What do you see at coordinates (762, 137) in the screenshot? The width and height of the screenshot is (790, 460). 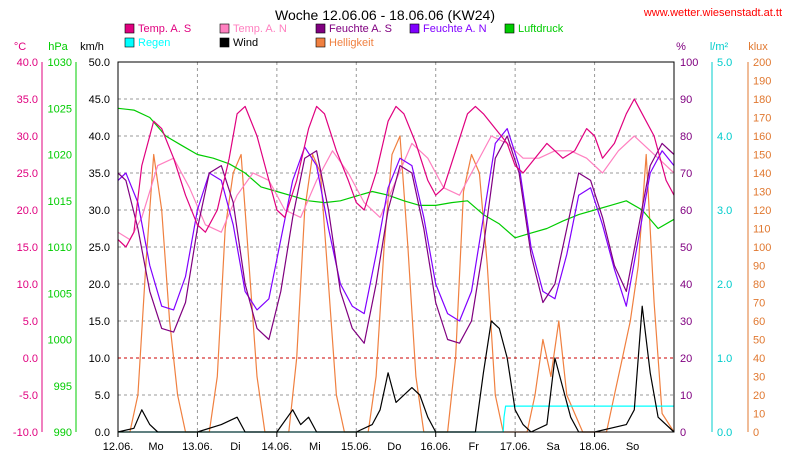 I see `light-tick-label: 160` at bounding box center [762, 137].